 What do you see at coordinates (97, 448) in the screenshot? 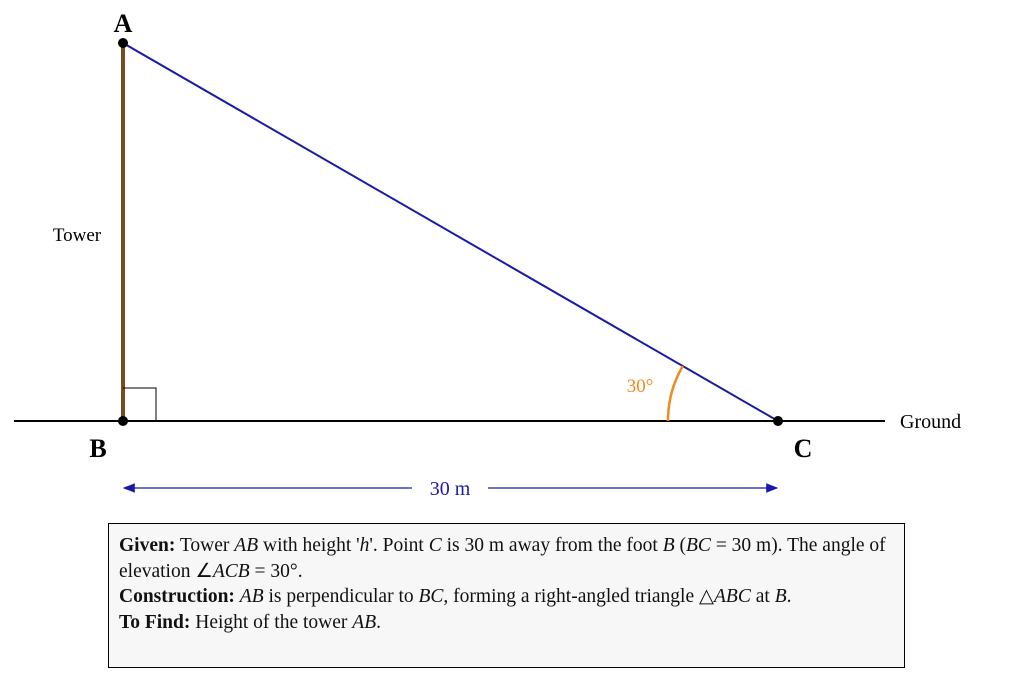
I see `label-b: B` at bounding box center [97, 448].